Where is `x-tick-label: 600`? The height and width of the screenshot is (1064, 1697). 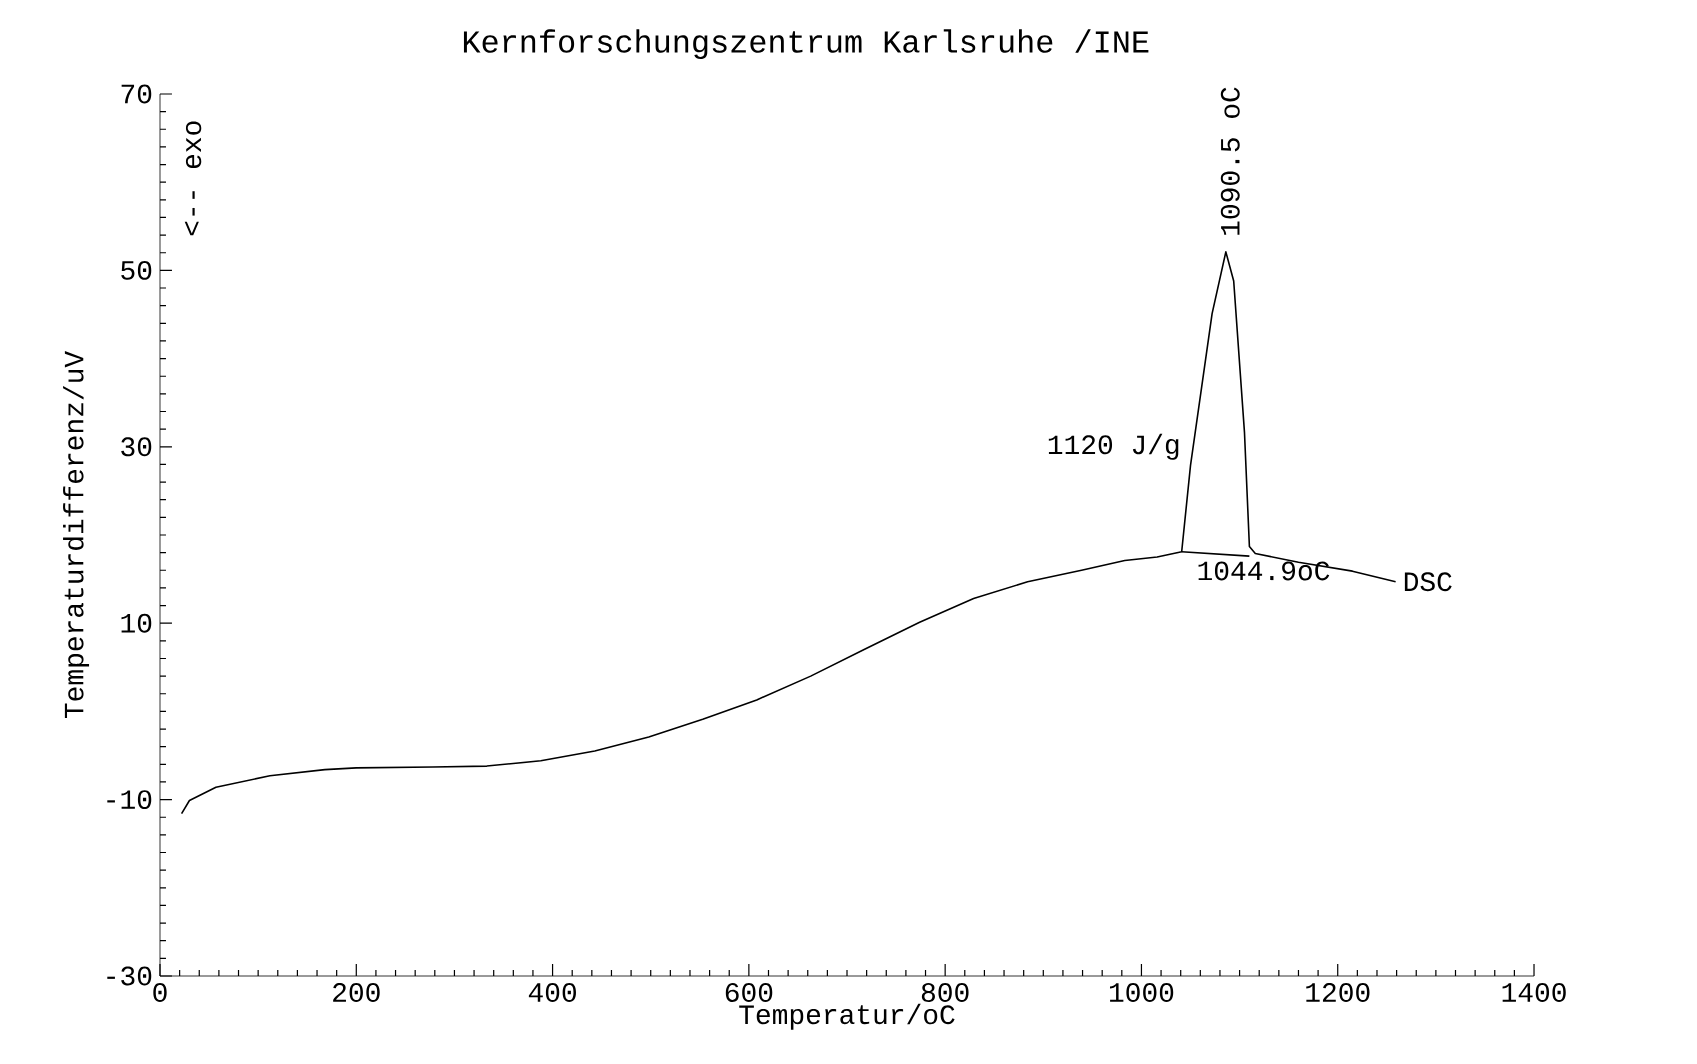 x-tick-label: 600 is located at coordinates (749, 992).